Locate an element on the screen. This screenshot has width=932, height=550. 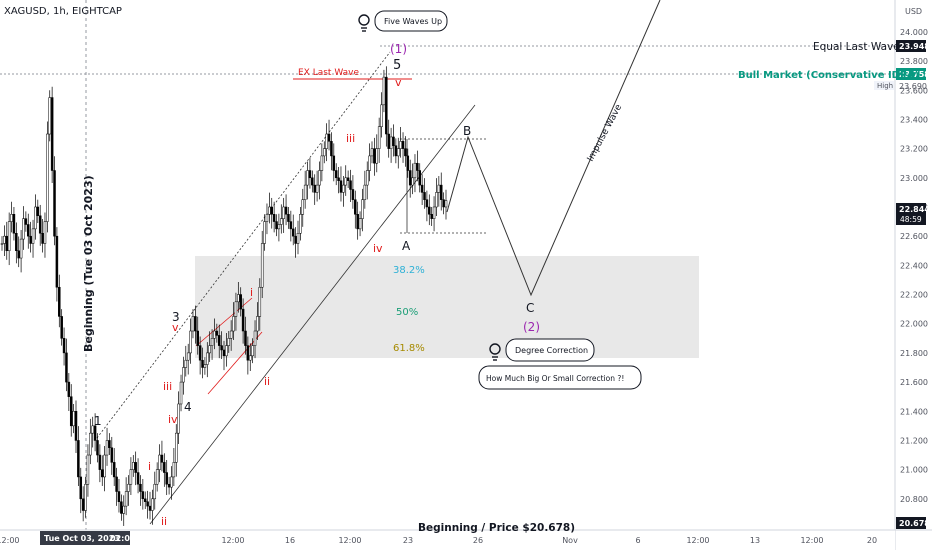
wave-b-label: B is located at coordinates (467, 131).